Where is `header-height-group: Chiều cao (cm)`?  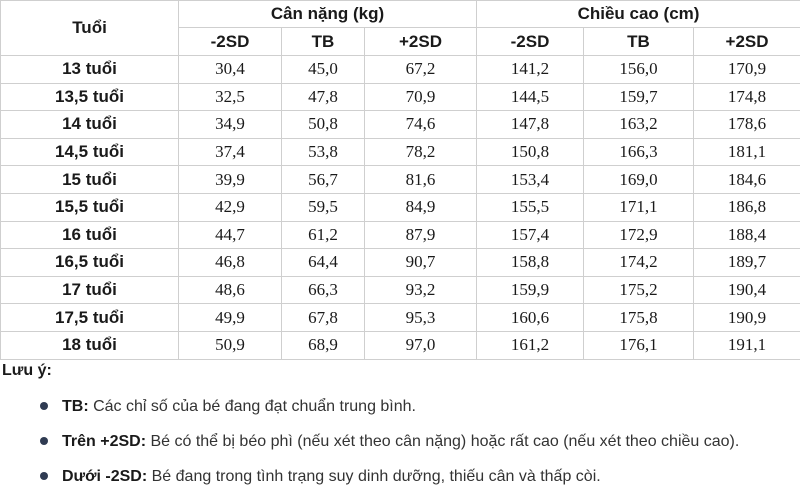 header-height-group: Chiều cao (cm) is located at coordinates (638, 14).